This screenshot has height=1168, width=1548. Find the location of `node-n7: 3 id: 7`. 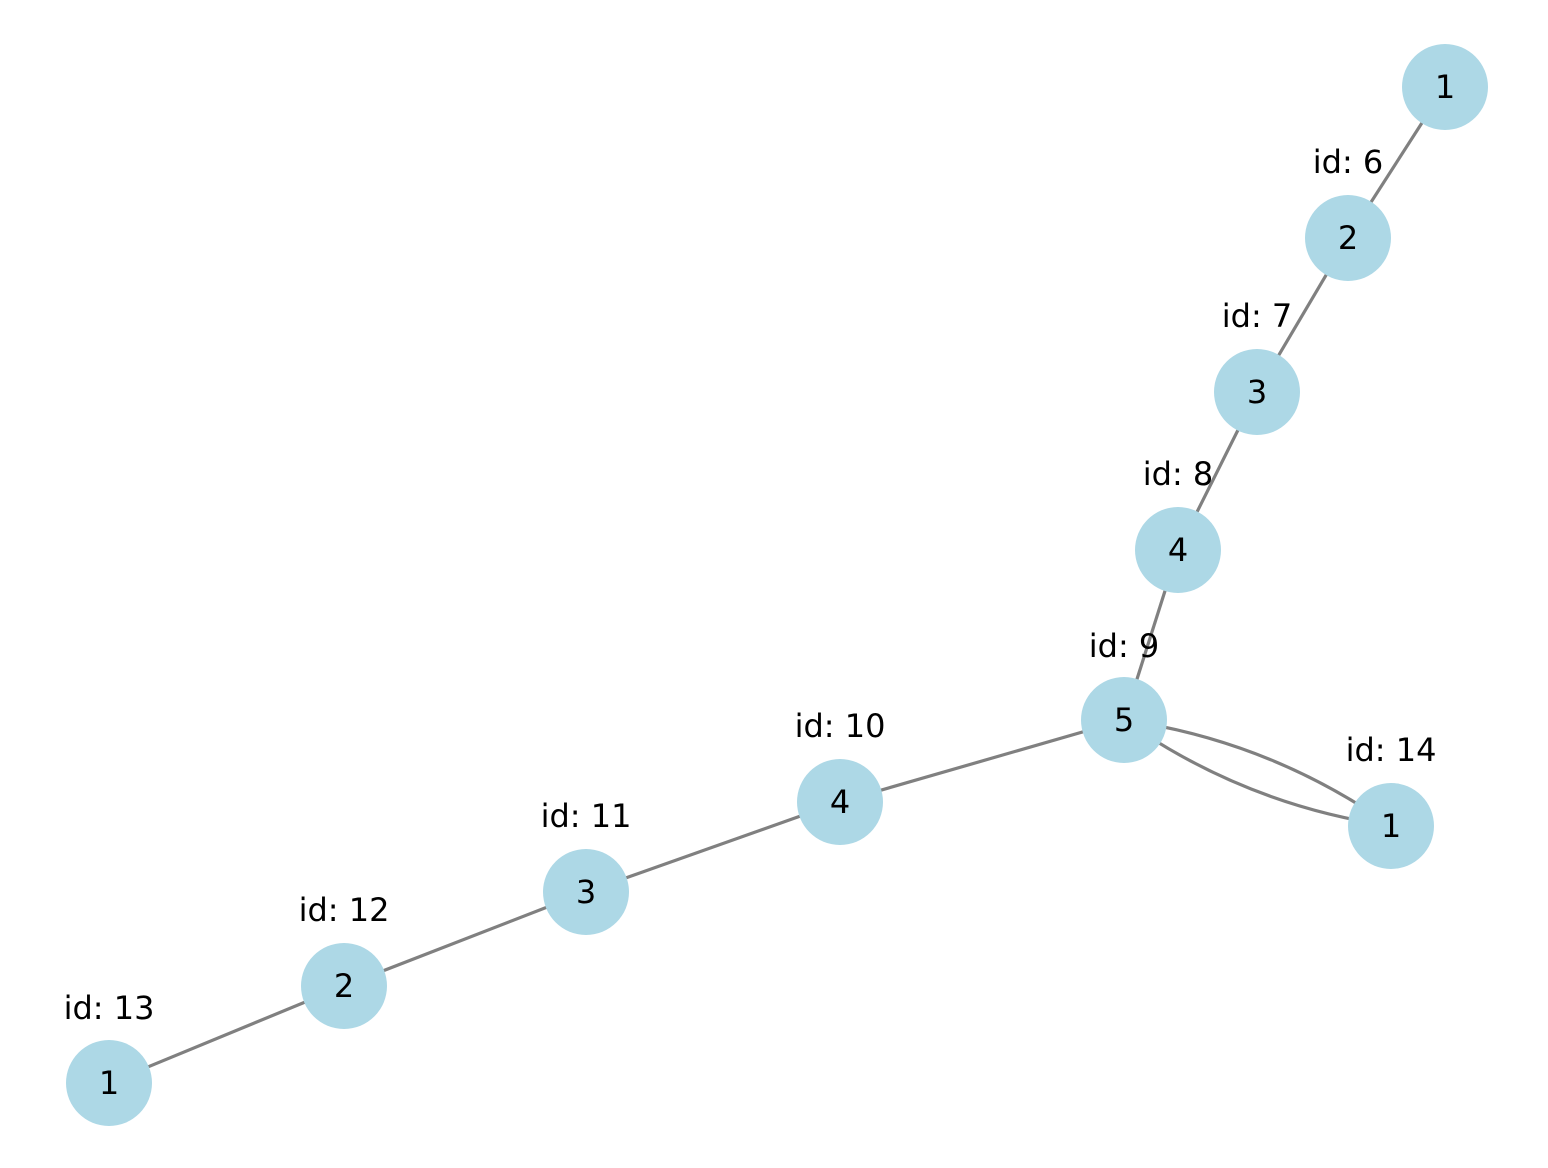

node-n7: 3 id: 7 is located at coordinates (1257, 366).